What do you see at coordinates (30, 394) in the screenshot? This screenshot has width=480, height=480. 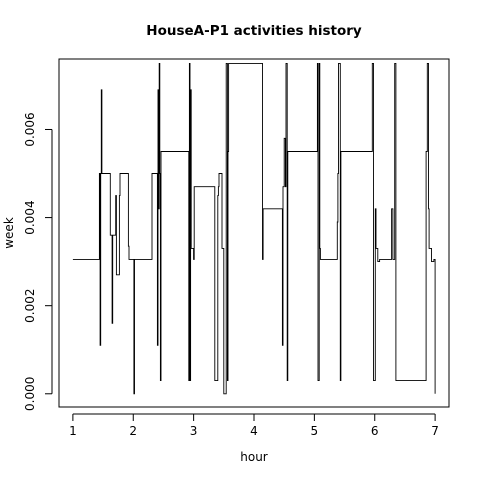 I see `y-tick-label: 0.000` at bounding box center [30, 394].